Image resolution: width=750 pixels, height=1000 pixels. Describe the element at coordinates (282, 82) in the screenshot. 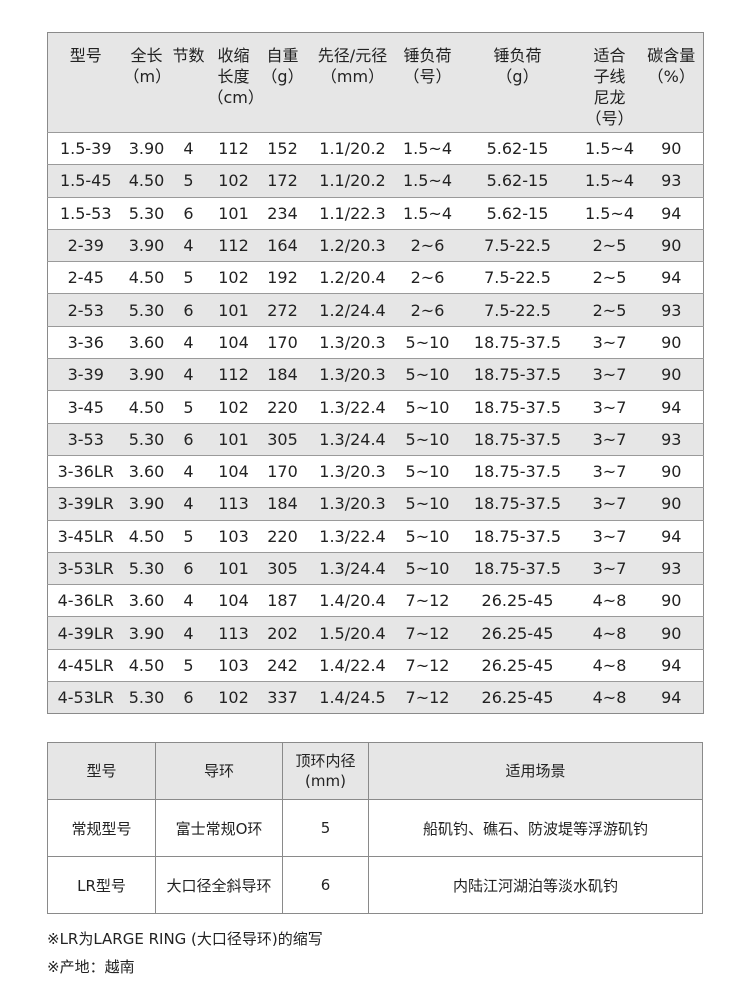

I see `spec-header-cell: 自重 （g）` at that location.